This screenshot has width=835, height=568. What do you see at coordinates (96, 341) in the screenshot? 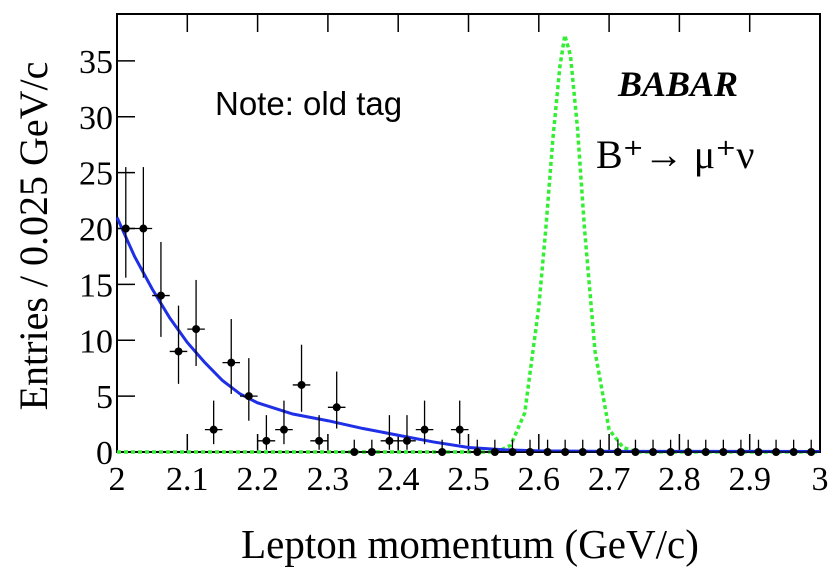
I see `y-tick-label: 10` at bounding box center [96, 341].